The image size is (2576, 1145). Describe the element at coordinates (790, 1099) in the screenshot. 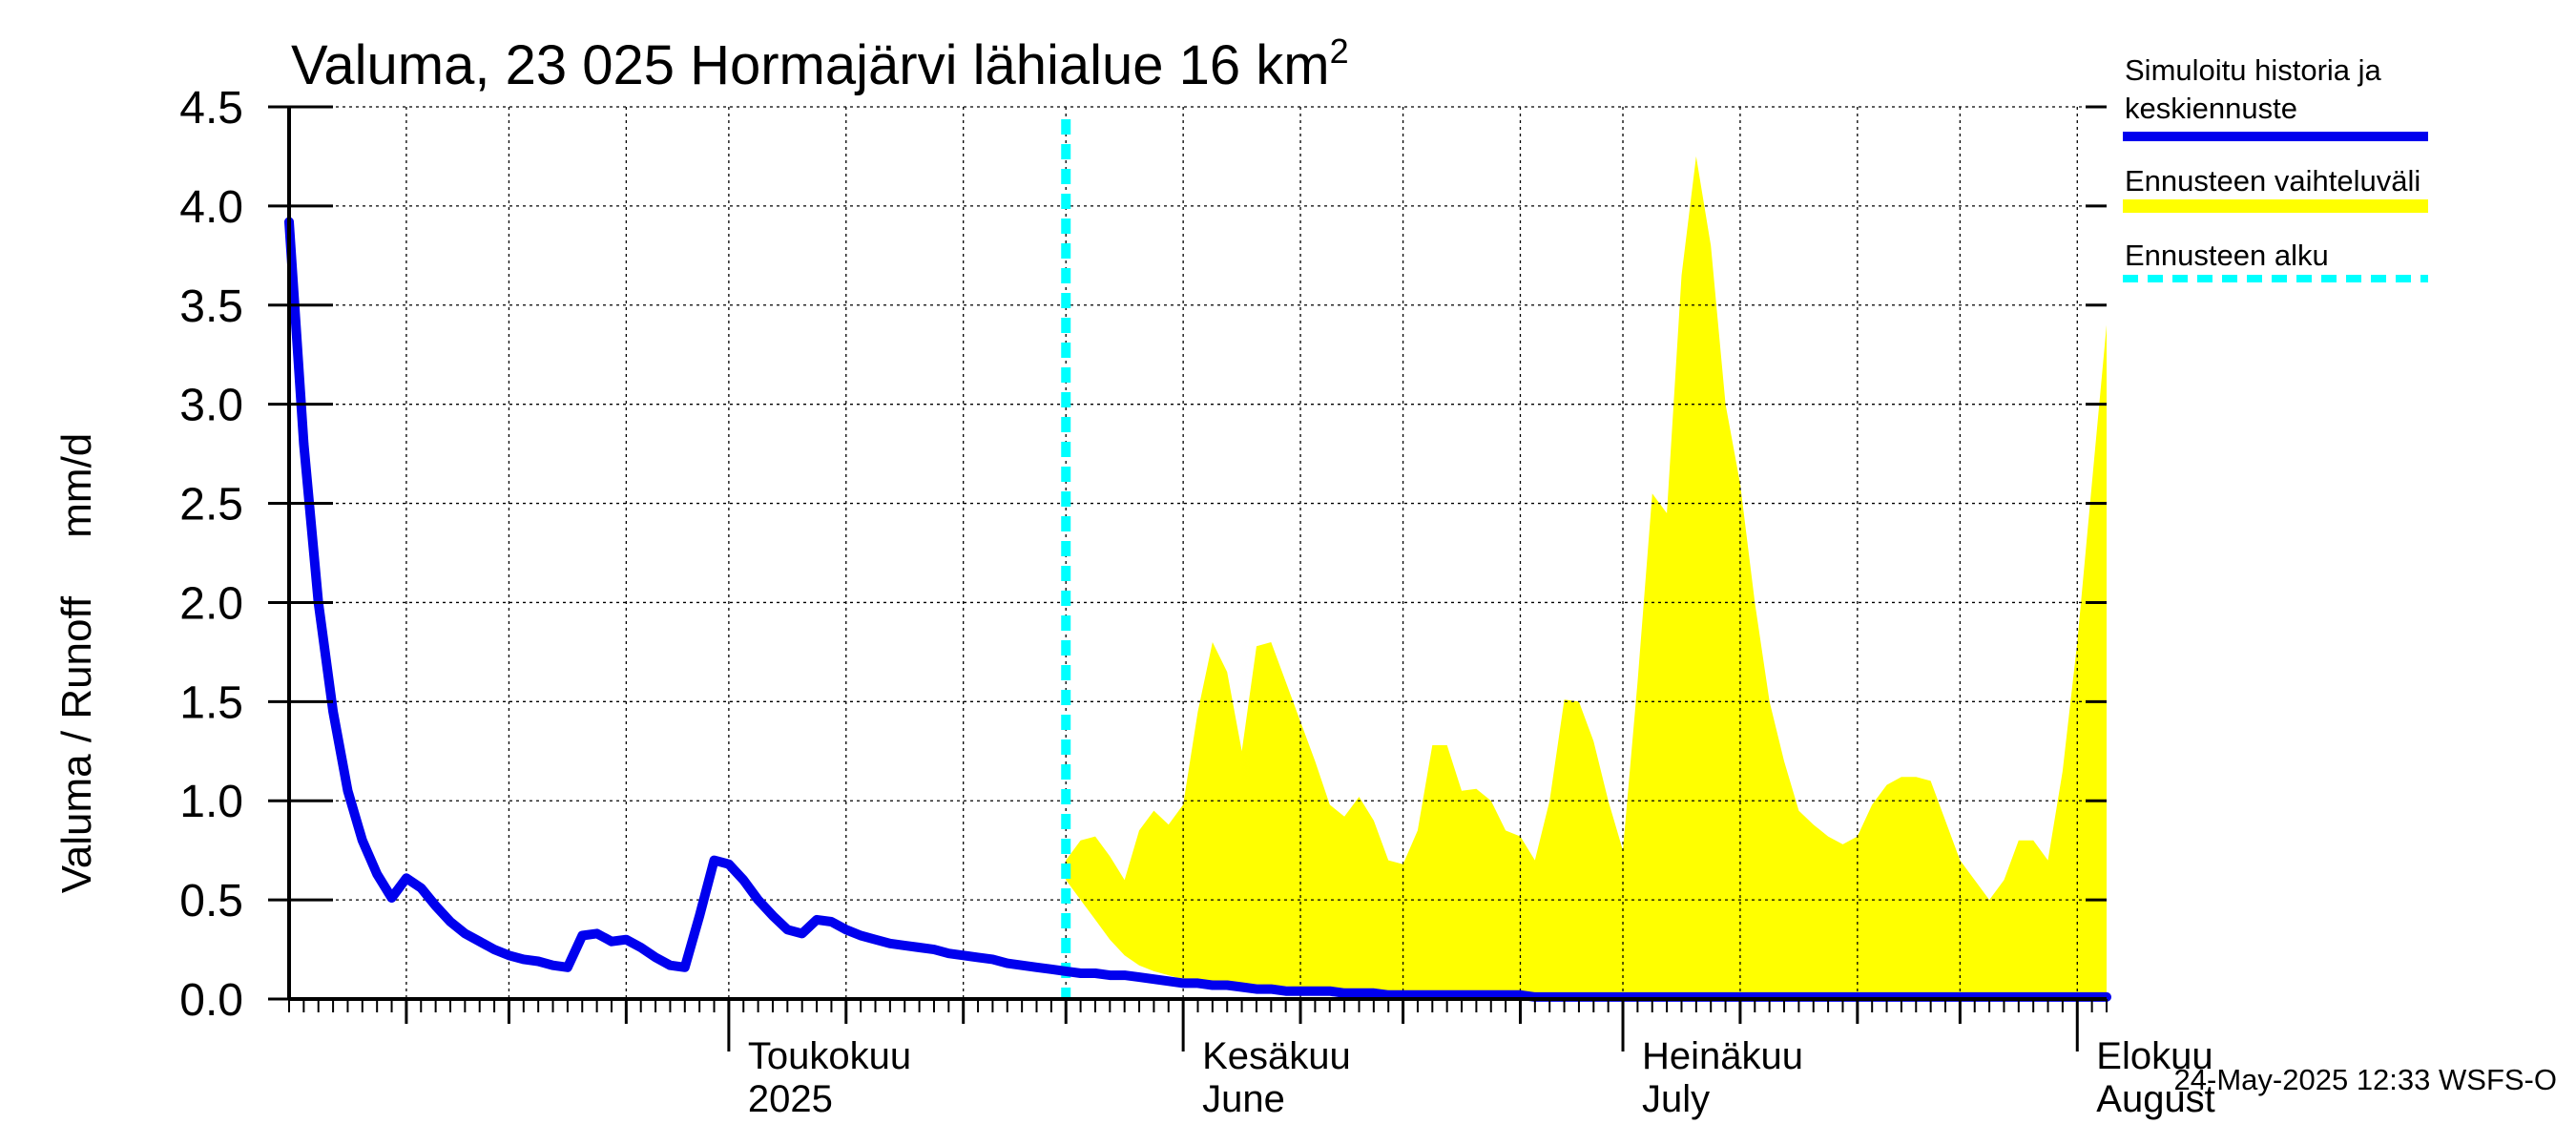

I see `month-label-en: 2025` at that location.